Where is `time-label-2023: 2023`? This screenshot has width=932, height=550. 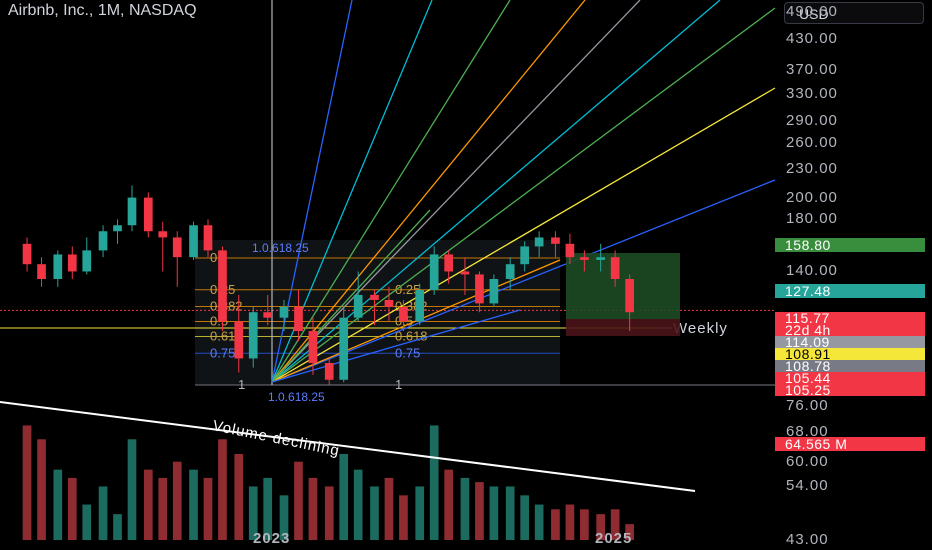
time-label-2023: 2023 is located at coordinates (272, 538).